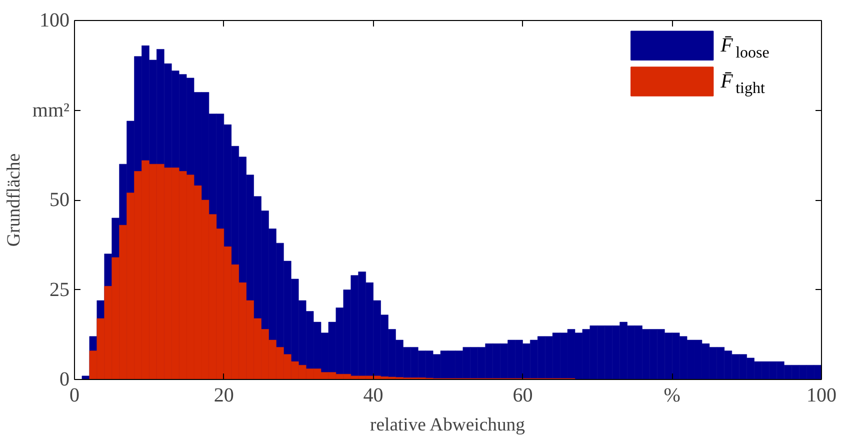 The height and width of the screenshot is (439, 841). What do you see at coordinates (60, 200) in the screenshot?
I see `y-tick-label: 50` at bounding box center [60, 200].